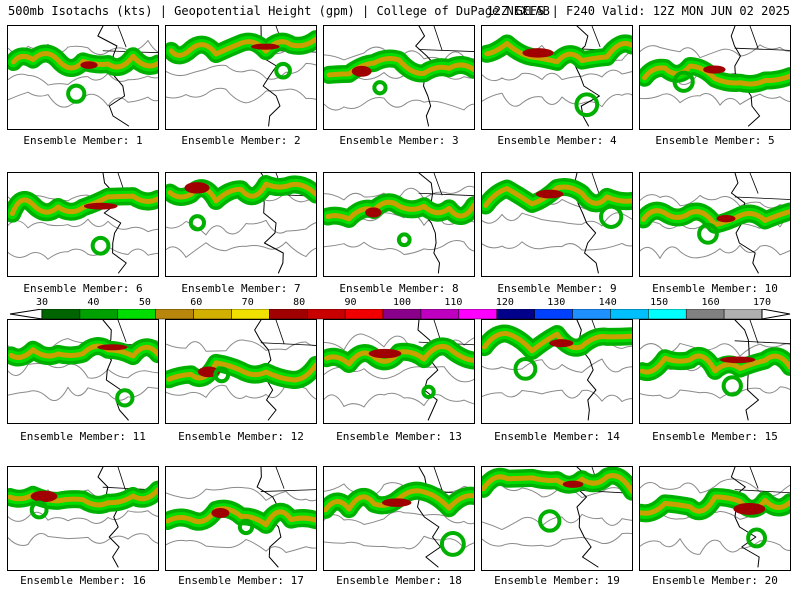 The height and width of the screenshot is (600, 800). Describe the element at coordinates (504, 302) in the screenshot. I see `colorbar-label: 120` at that location.